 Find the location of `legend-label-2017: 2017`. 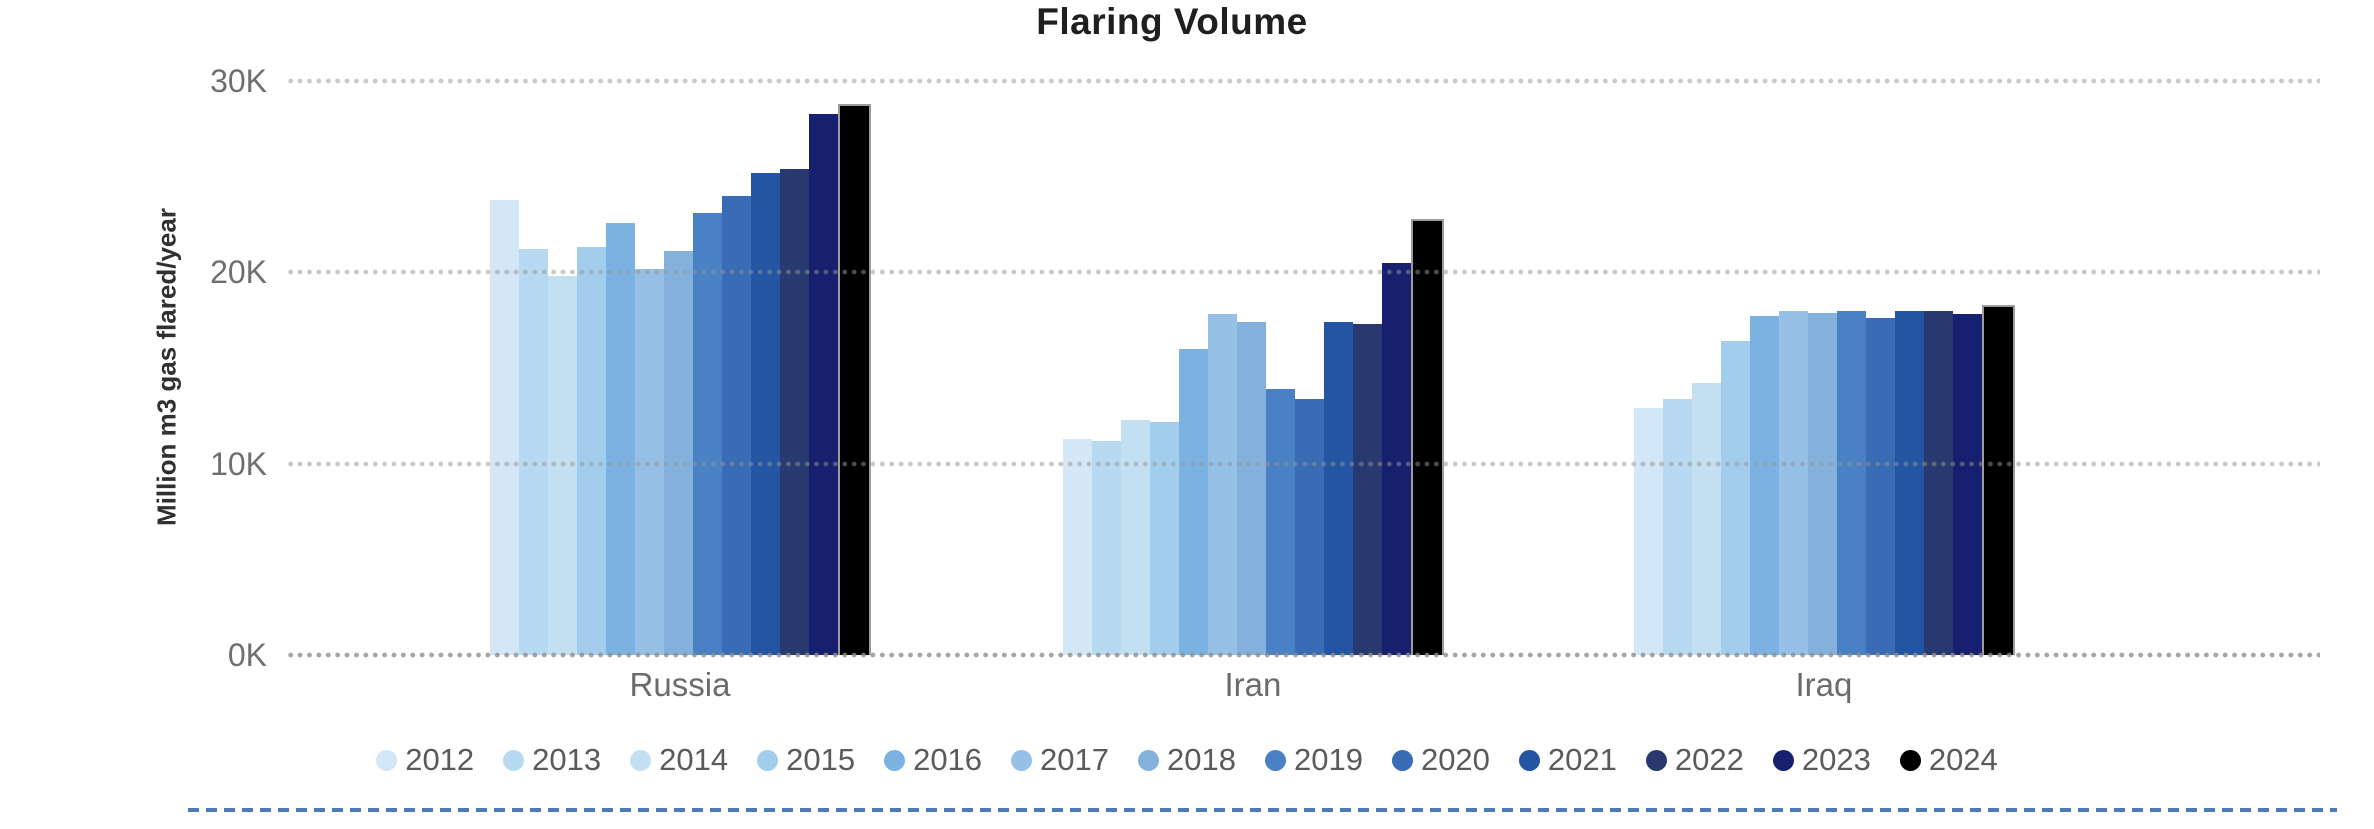

legend-label-2017: 2017 is located at coordinates (1075, 759).